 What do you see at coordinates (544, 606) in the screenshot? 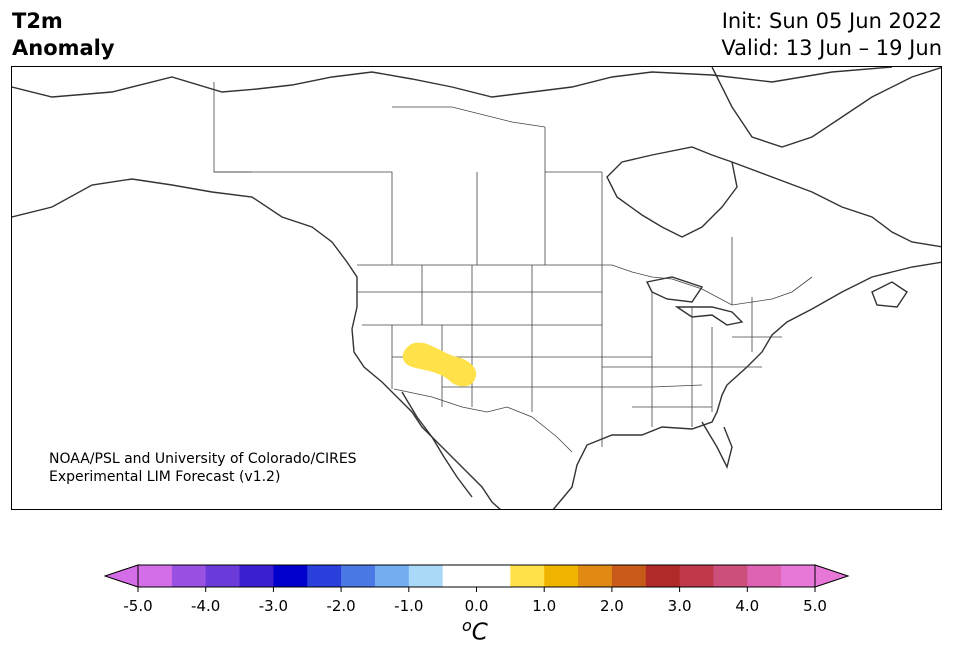
I see `colorbar-tick-label: 1.0` at bounding box center [544, 606].